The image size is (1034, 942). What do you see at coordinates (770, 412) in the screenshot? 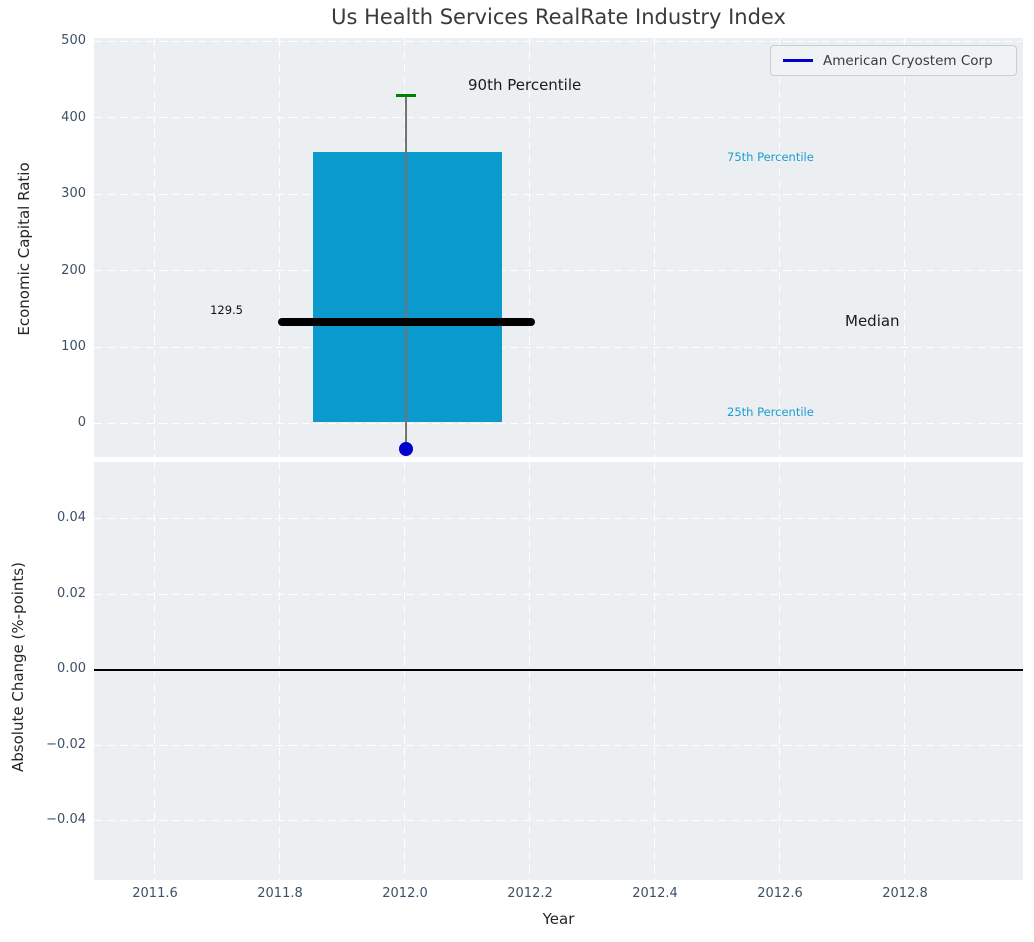
I see `annotation-25th-percentile: 25th Percentile` at bounding box center [770, 412].